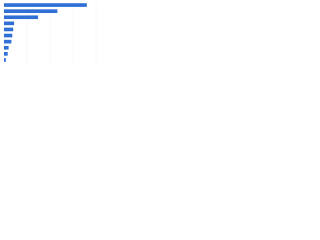  What do you see at coordinates (50, 32) in the screenshot?
I see `chart` at bounding box center [50, 32].